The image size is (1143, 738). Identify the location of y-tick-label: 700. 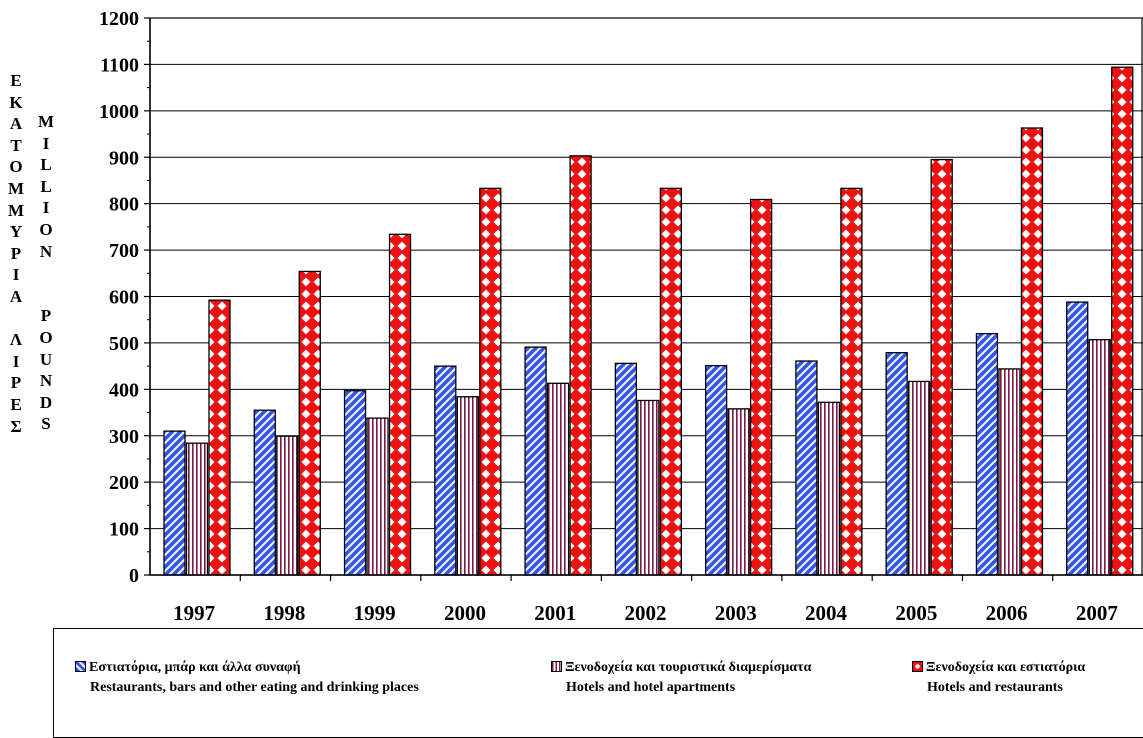
(124, 251).